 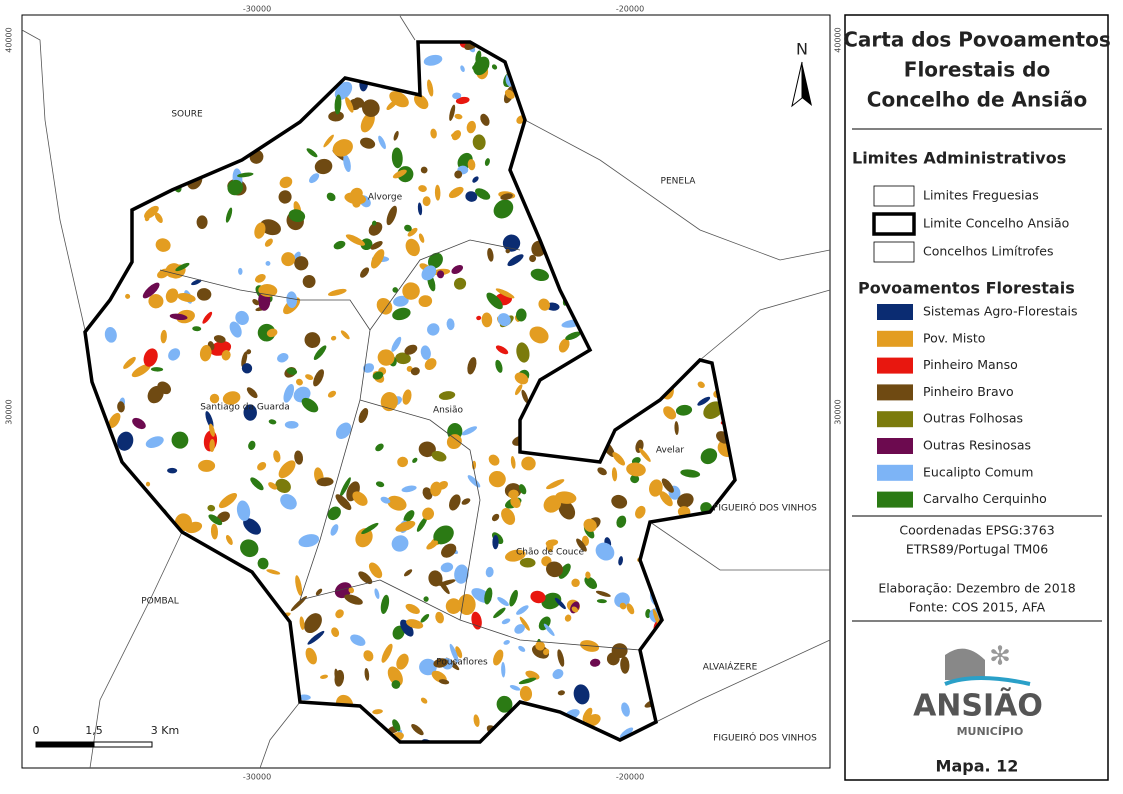 What do you see at coordinates (257, 9) in the screenshot?
I see `coord-label: -30000` at bounding box center [257, 9].